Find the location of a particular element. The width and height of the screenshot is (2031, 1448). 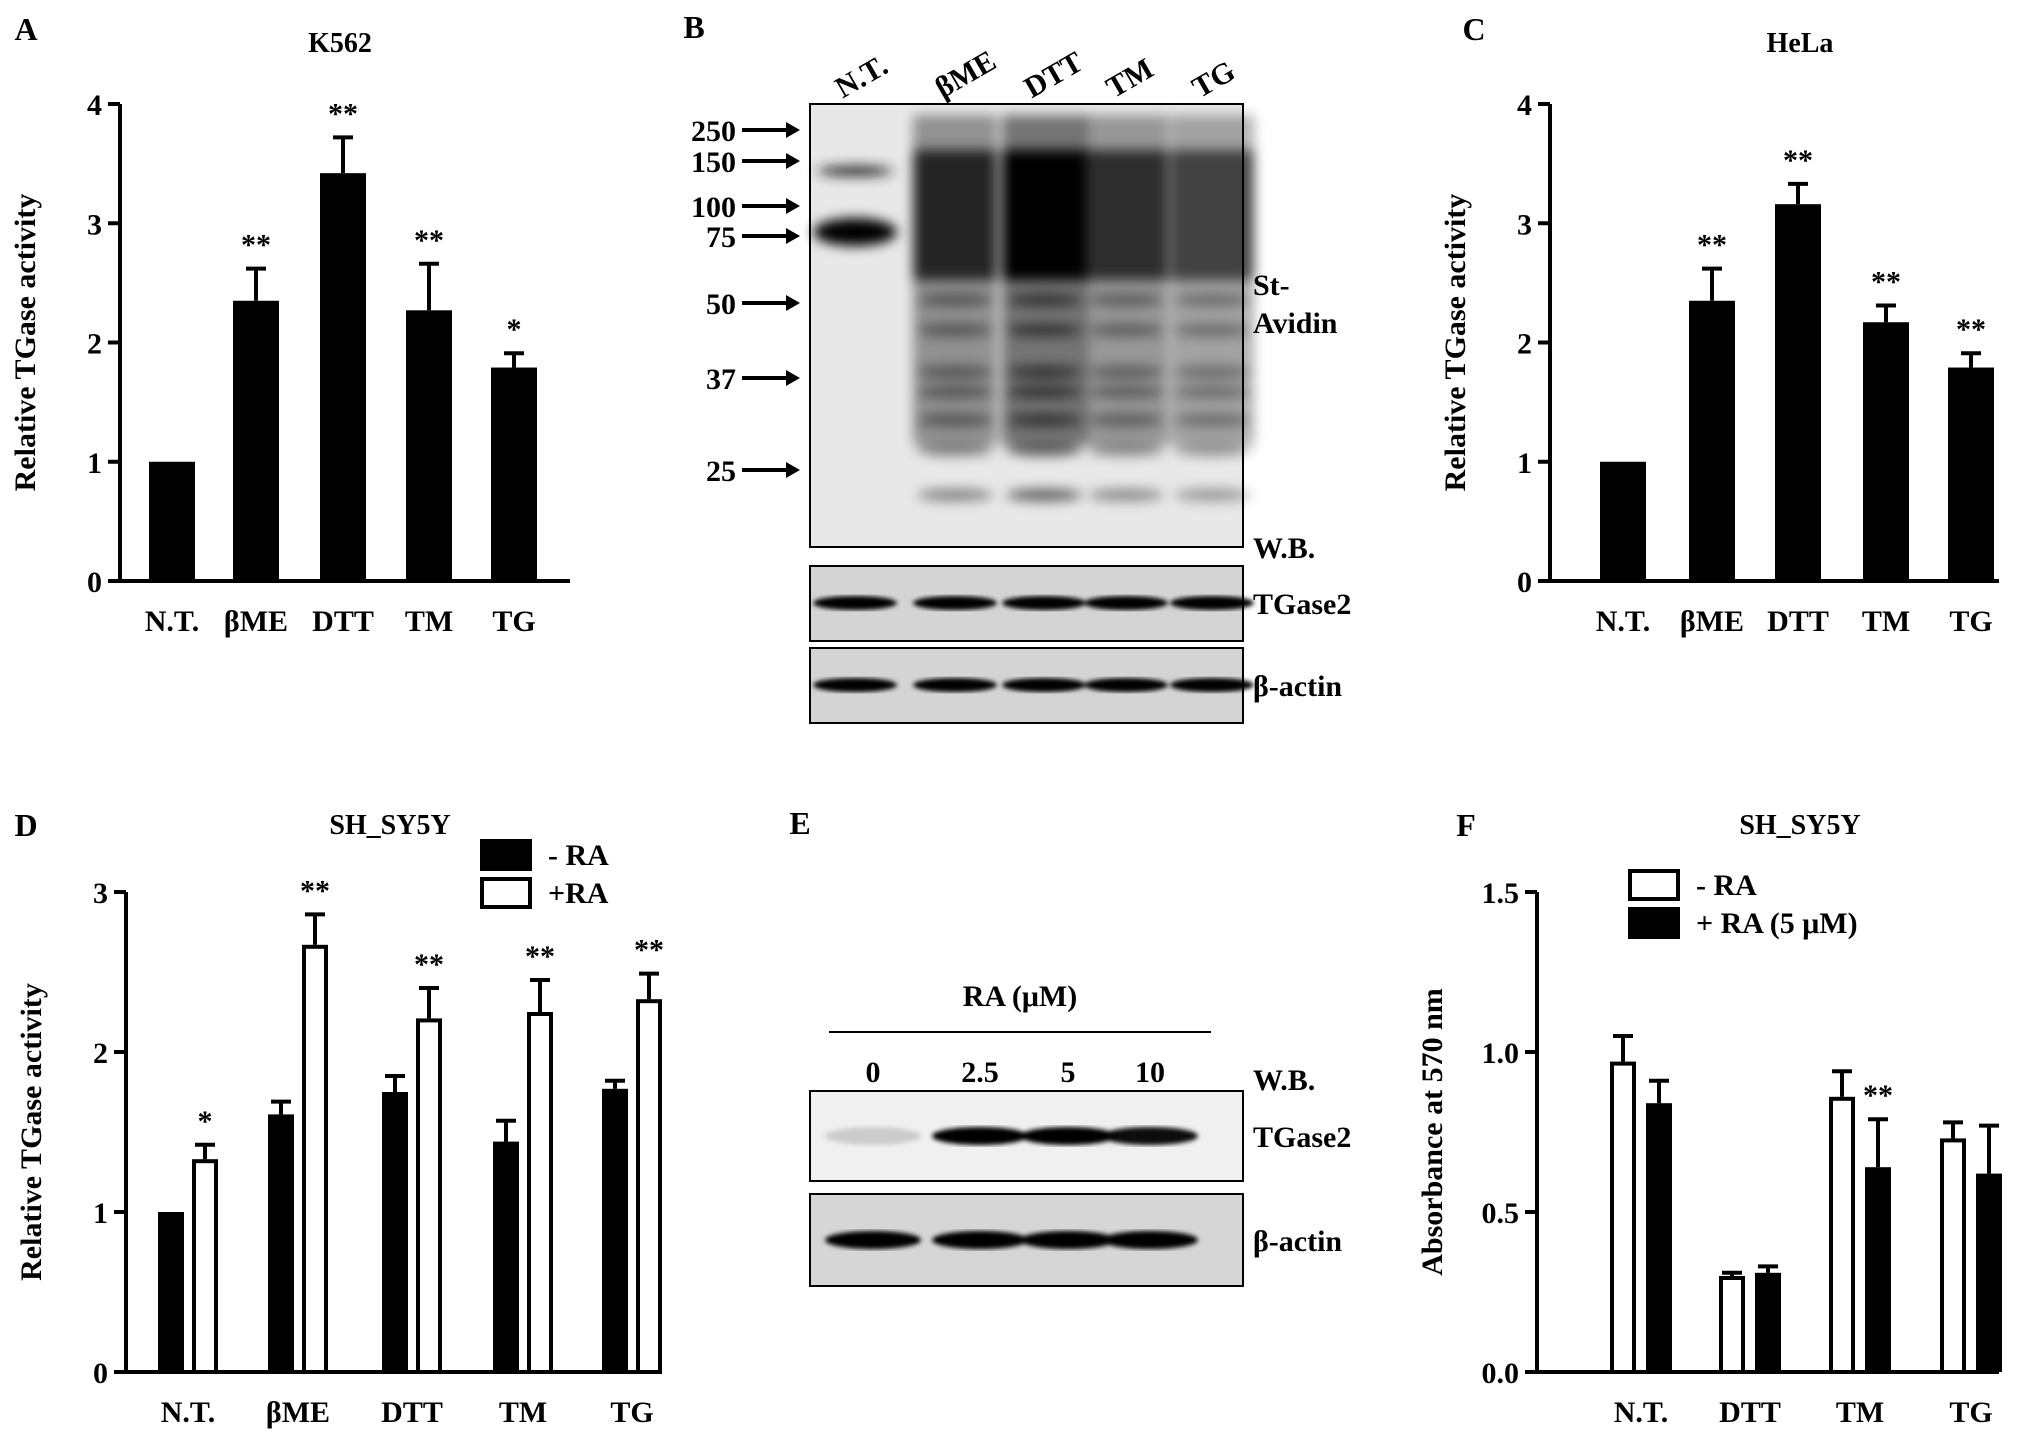

marker-label: 100 is located at coordinates (713, 207).